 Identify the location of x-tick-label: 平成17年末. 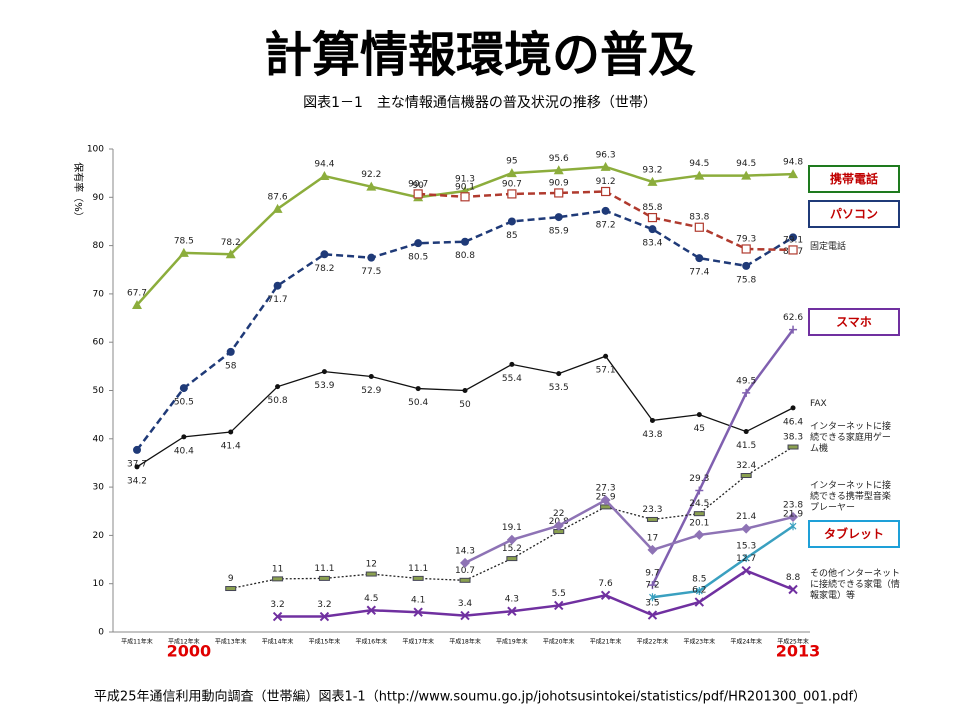
(418, 642).